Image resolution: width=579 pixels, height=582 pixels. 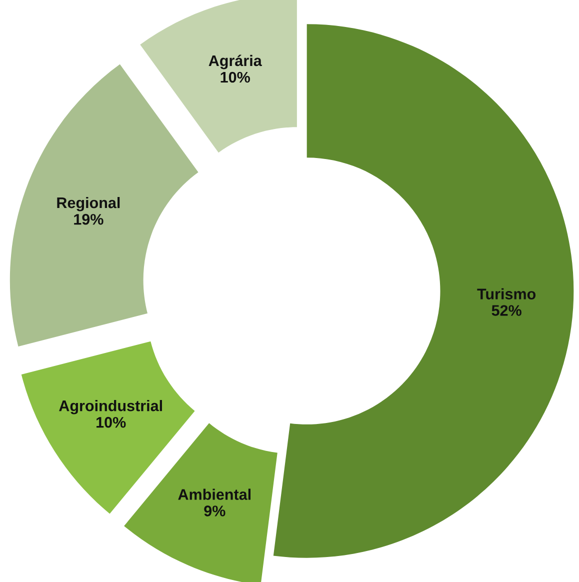 I want to click on slice-label: Agroindustrial, so click(x=110, y=407).